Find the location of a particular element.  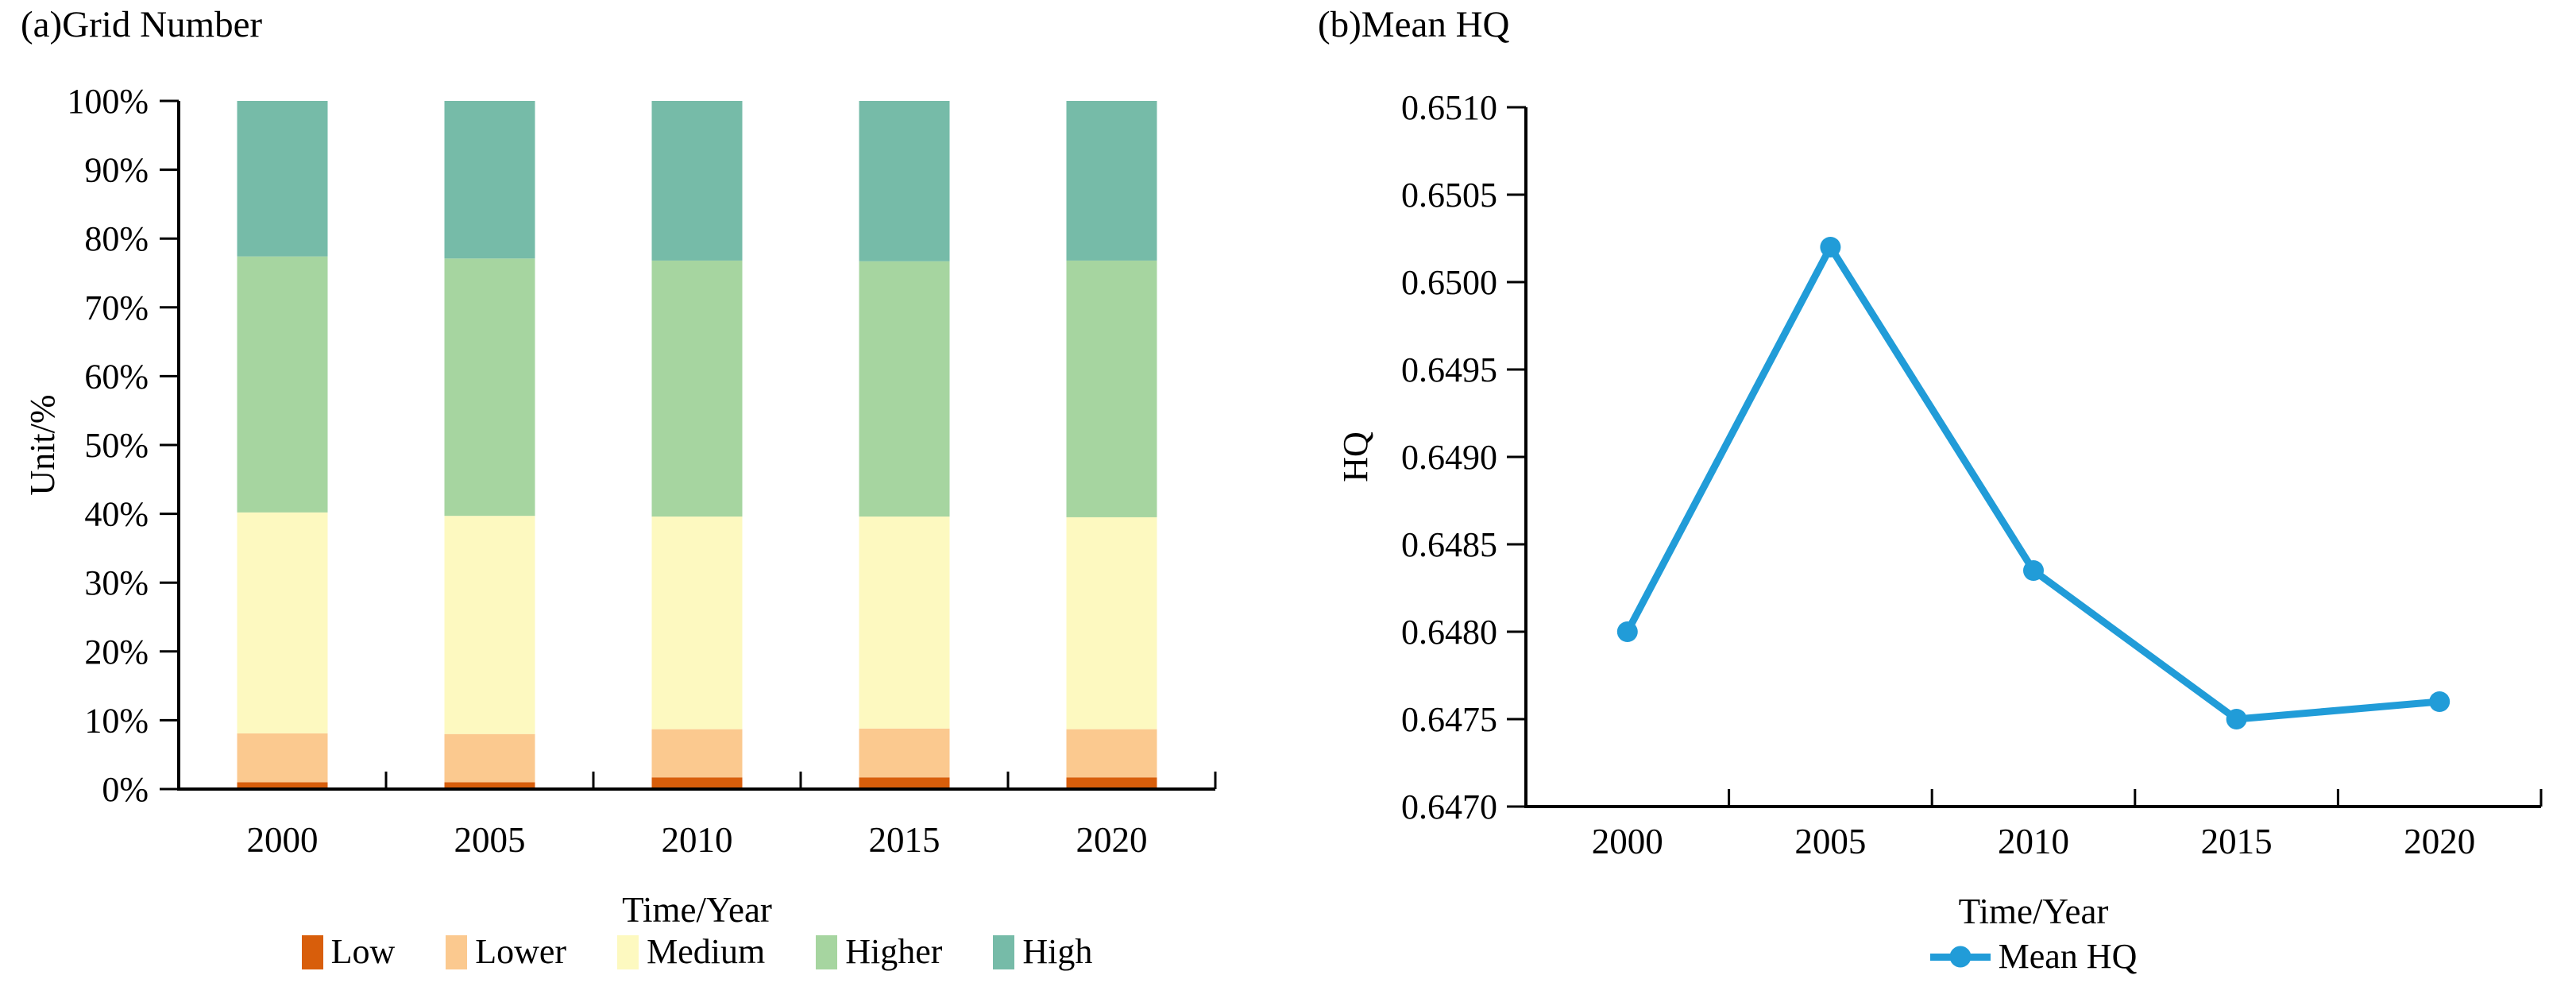

y-tick-label: 0.6485 is located at coordinates (1449, 544).